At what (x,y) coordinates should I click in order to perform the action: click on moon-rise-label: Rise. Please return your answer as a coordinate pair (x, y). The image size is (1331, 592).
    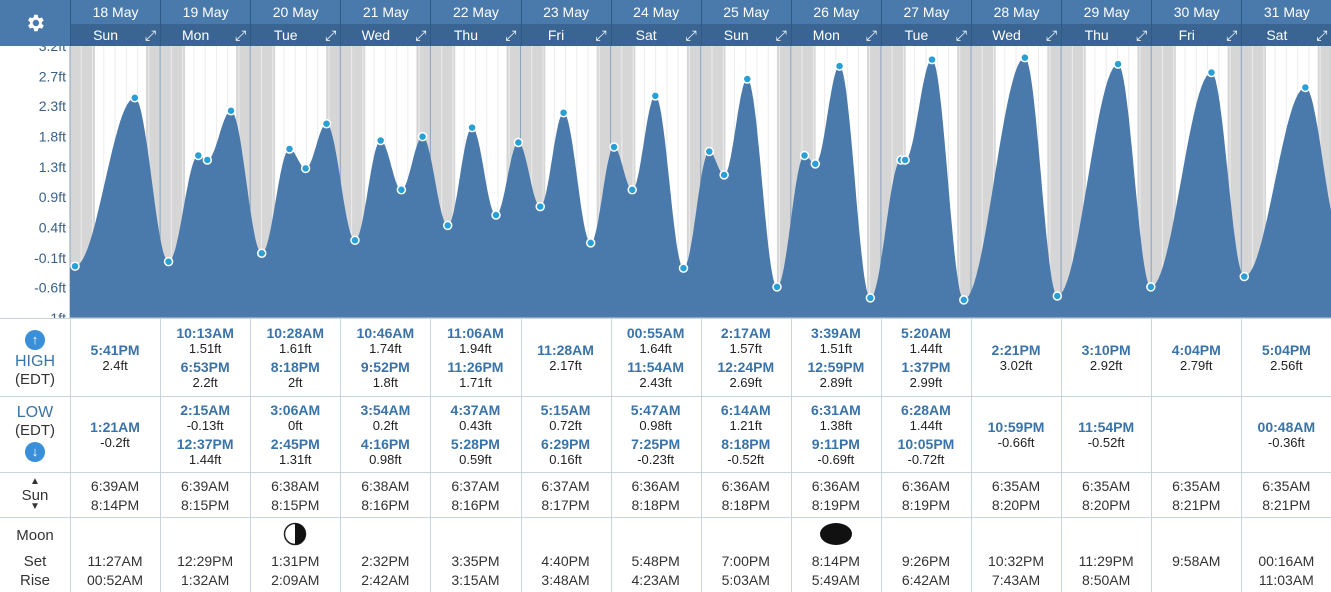
    Looking at the image, I should click on (34, 580).